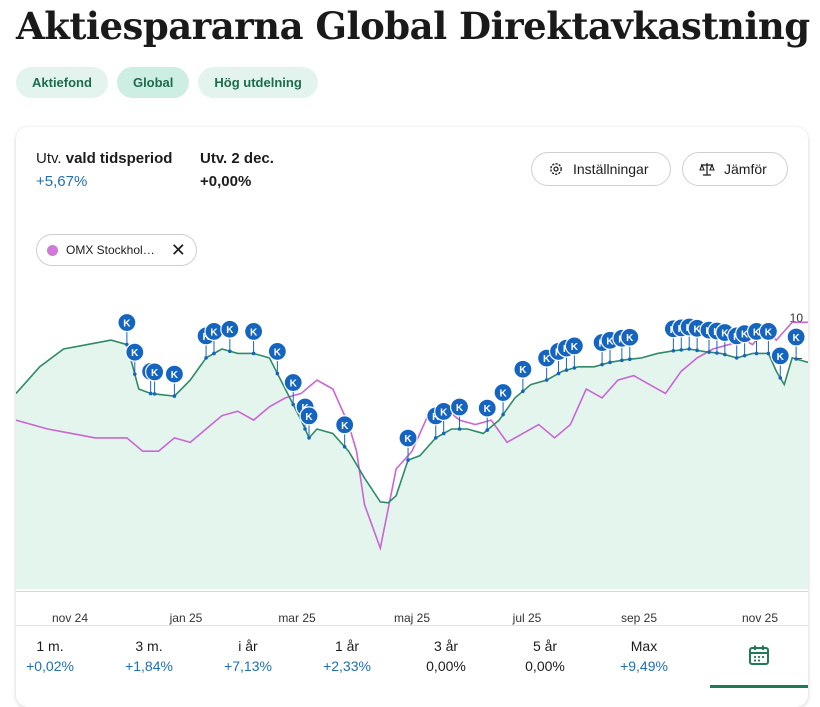 Image resolution: width=820 pixels, height=707 pixels. I want to click on period-value: +9,49%, so click(644, 666).